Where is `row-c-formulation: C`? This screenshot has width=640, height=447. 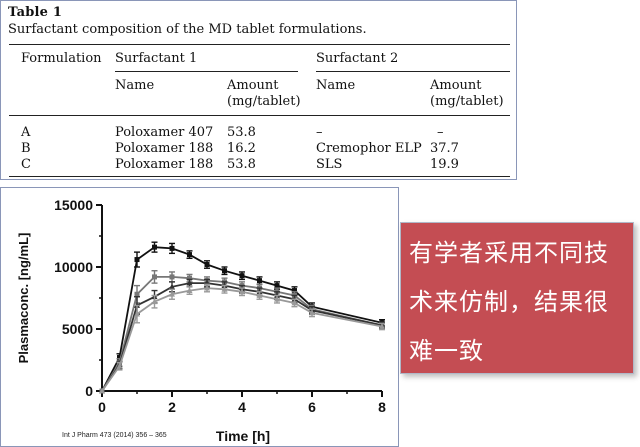 row-c-formulation: C is located at coordinates (26, 164).